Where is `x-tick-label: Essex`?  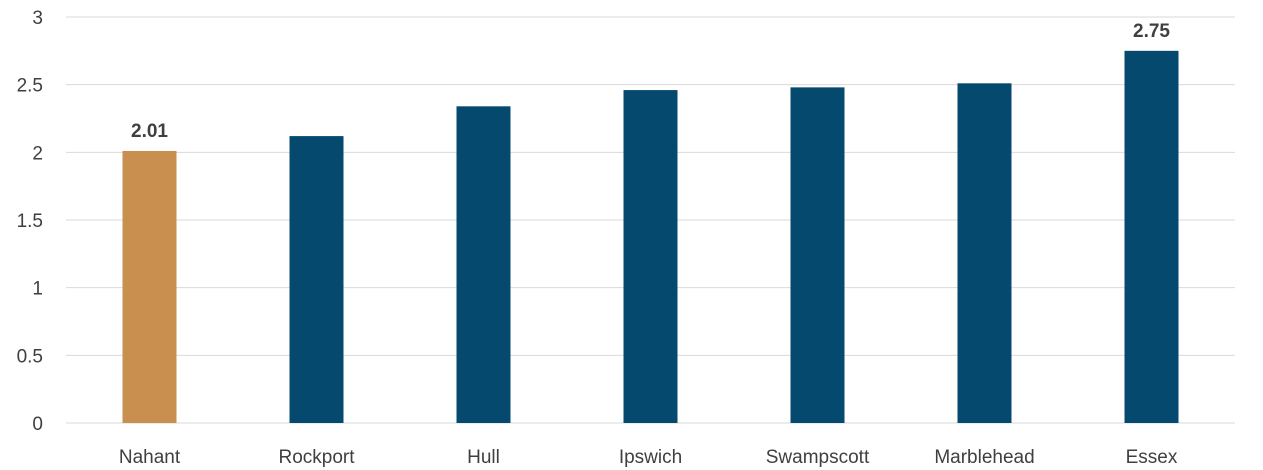
x-tick-label: Essex is located at coordinates (1152, 457).